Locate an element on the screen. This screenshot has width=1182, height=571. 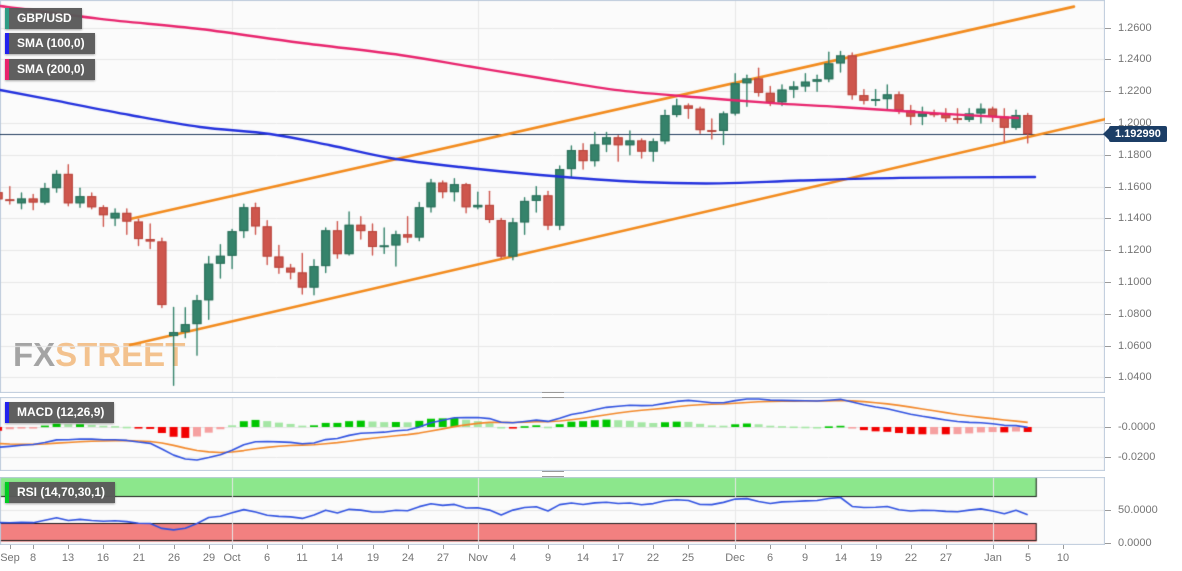
price-axis-label: 1.0800 is located at coordinates (1135, 314).